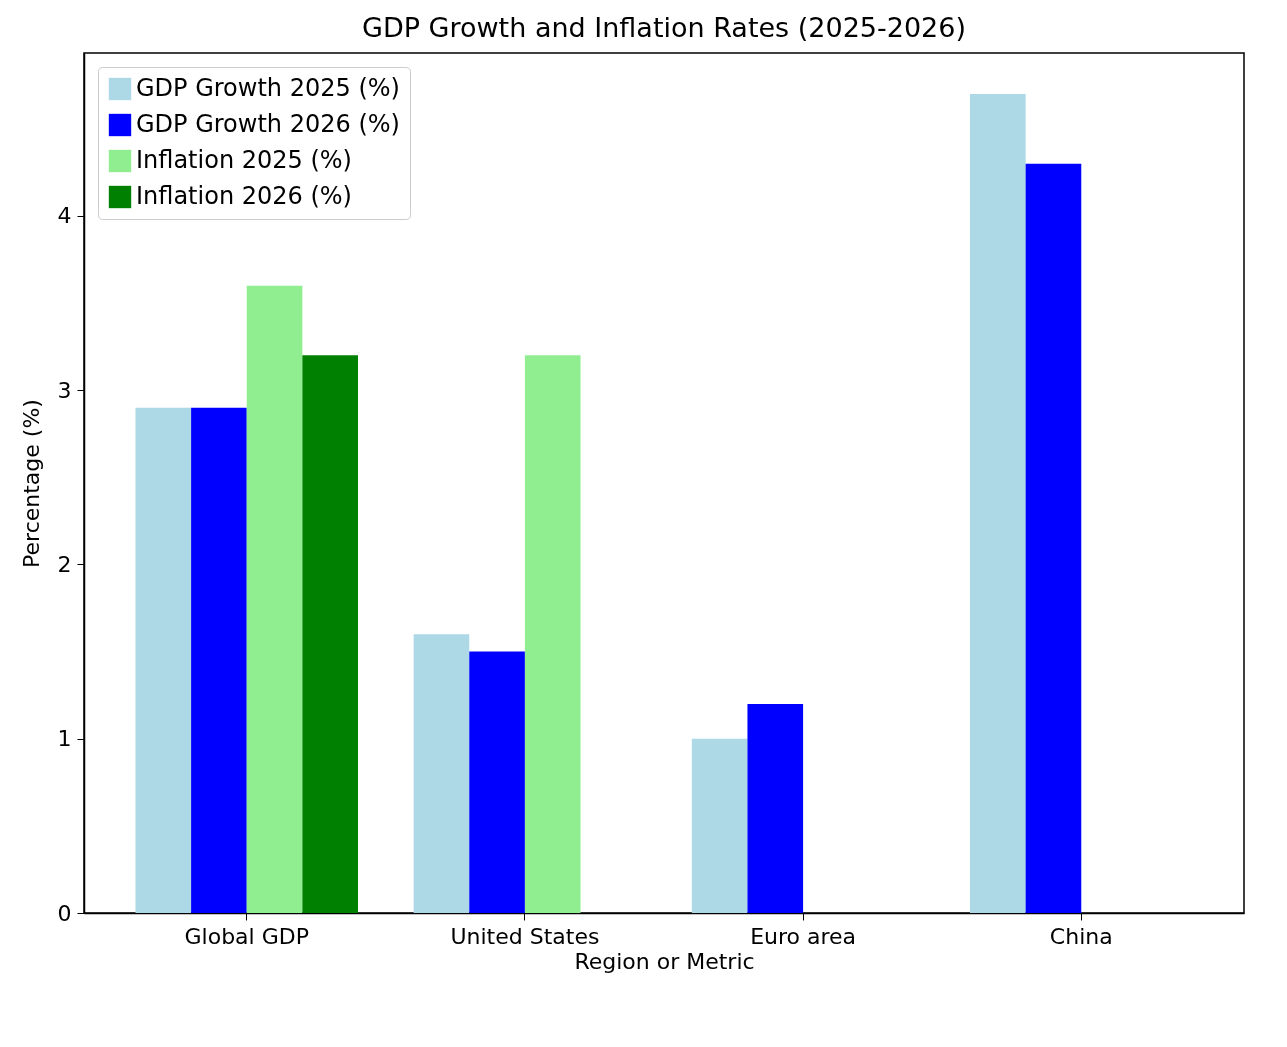  Describe the element at coordinates (1081, 936) in the screenshot. I see `x-tick-label: China` at that location.